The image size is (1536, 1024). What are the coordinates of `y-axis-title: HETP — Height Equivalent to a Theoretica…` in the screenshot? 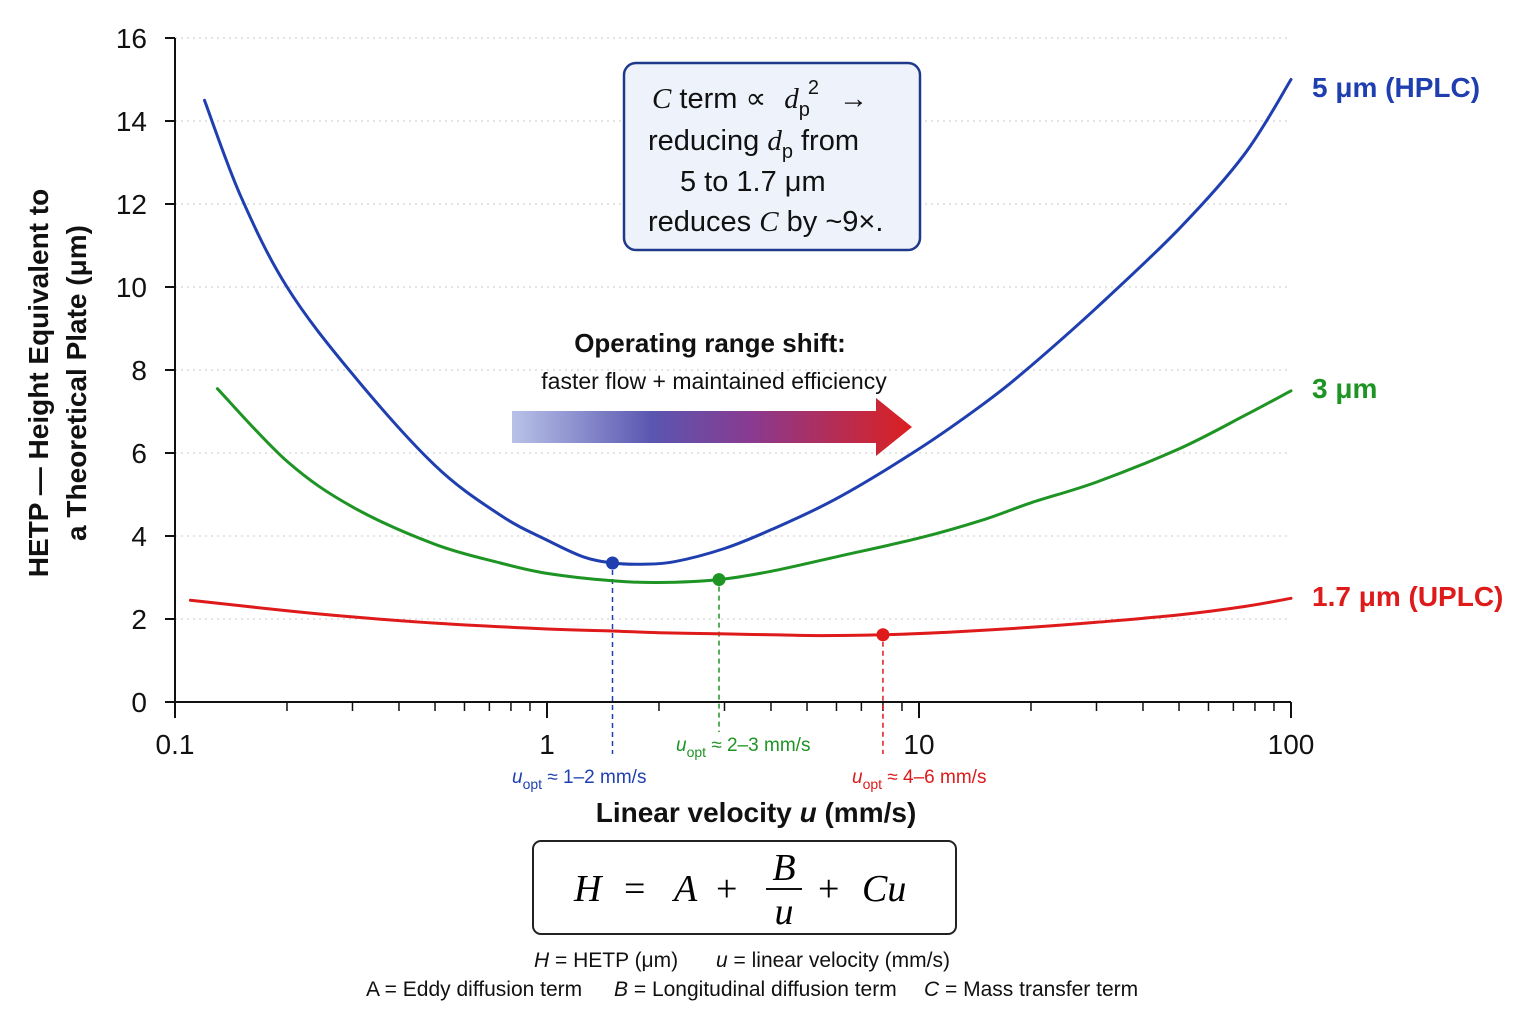 It's located at (57, 383).